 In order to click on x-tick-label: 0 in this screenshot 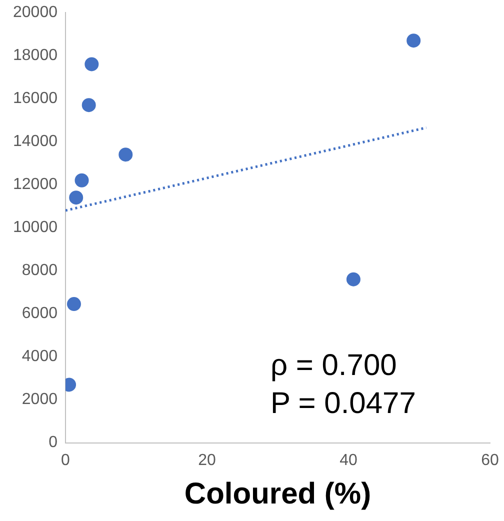, I will do `click(65, 460)`.